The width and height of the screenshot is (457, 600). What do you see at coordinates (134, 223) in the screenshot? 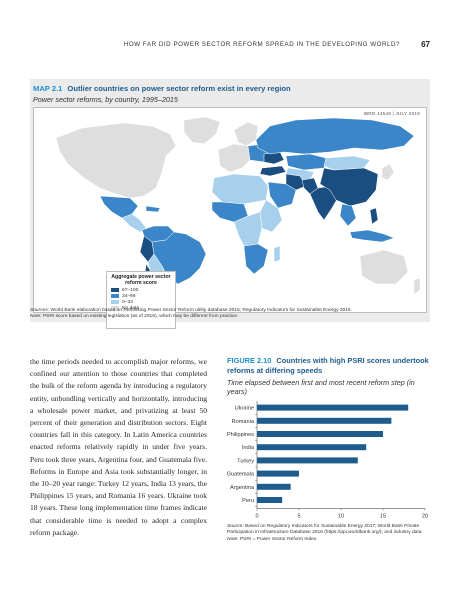
I see `central-america-shape` at bounding box center [134, 223].